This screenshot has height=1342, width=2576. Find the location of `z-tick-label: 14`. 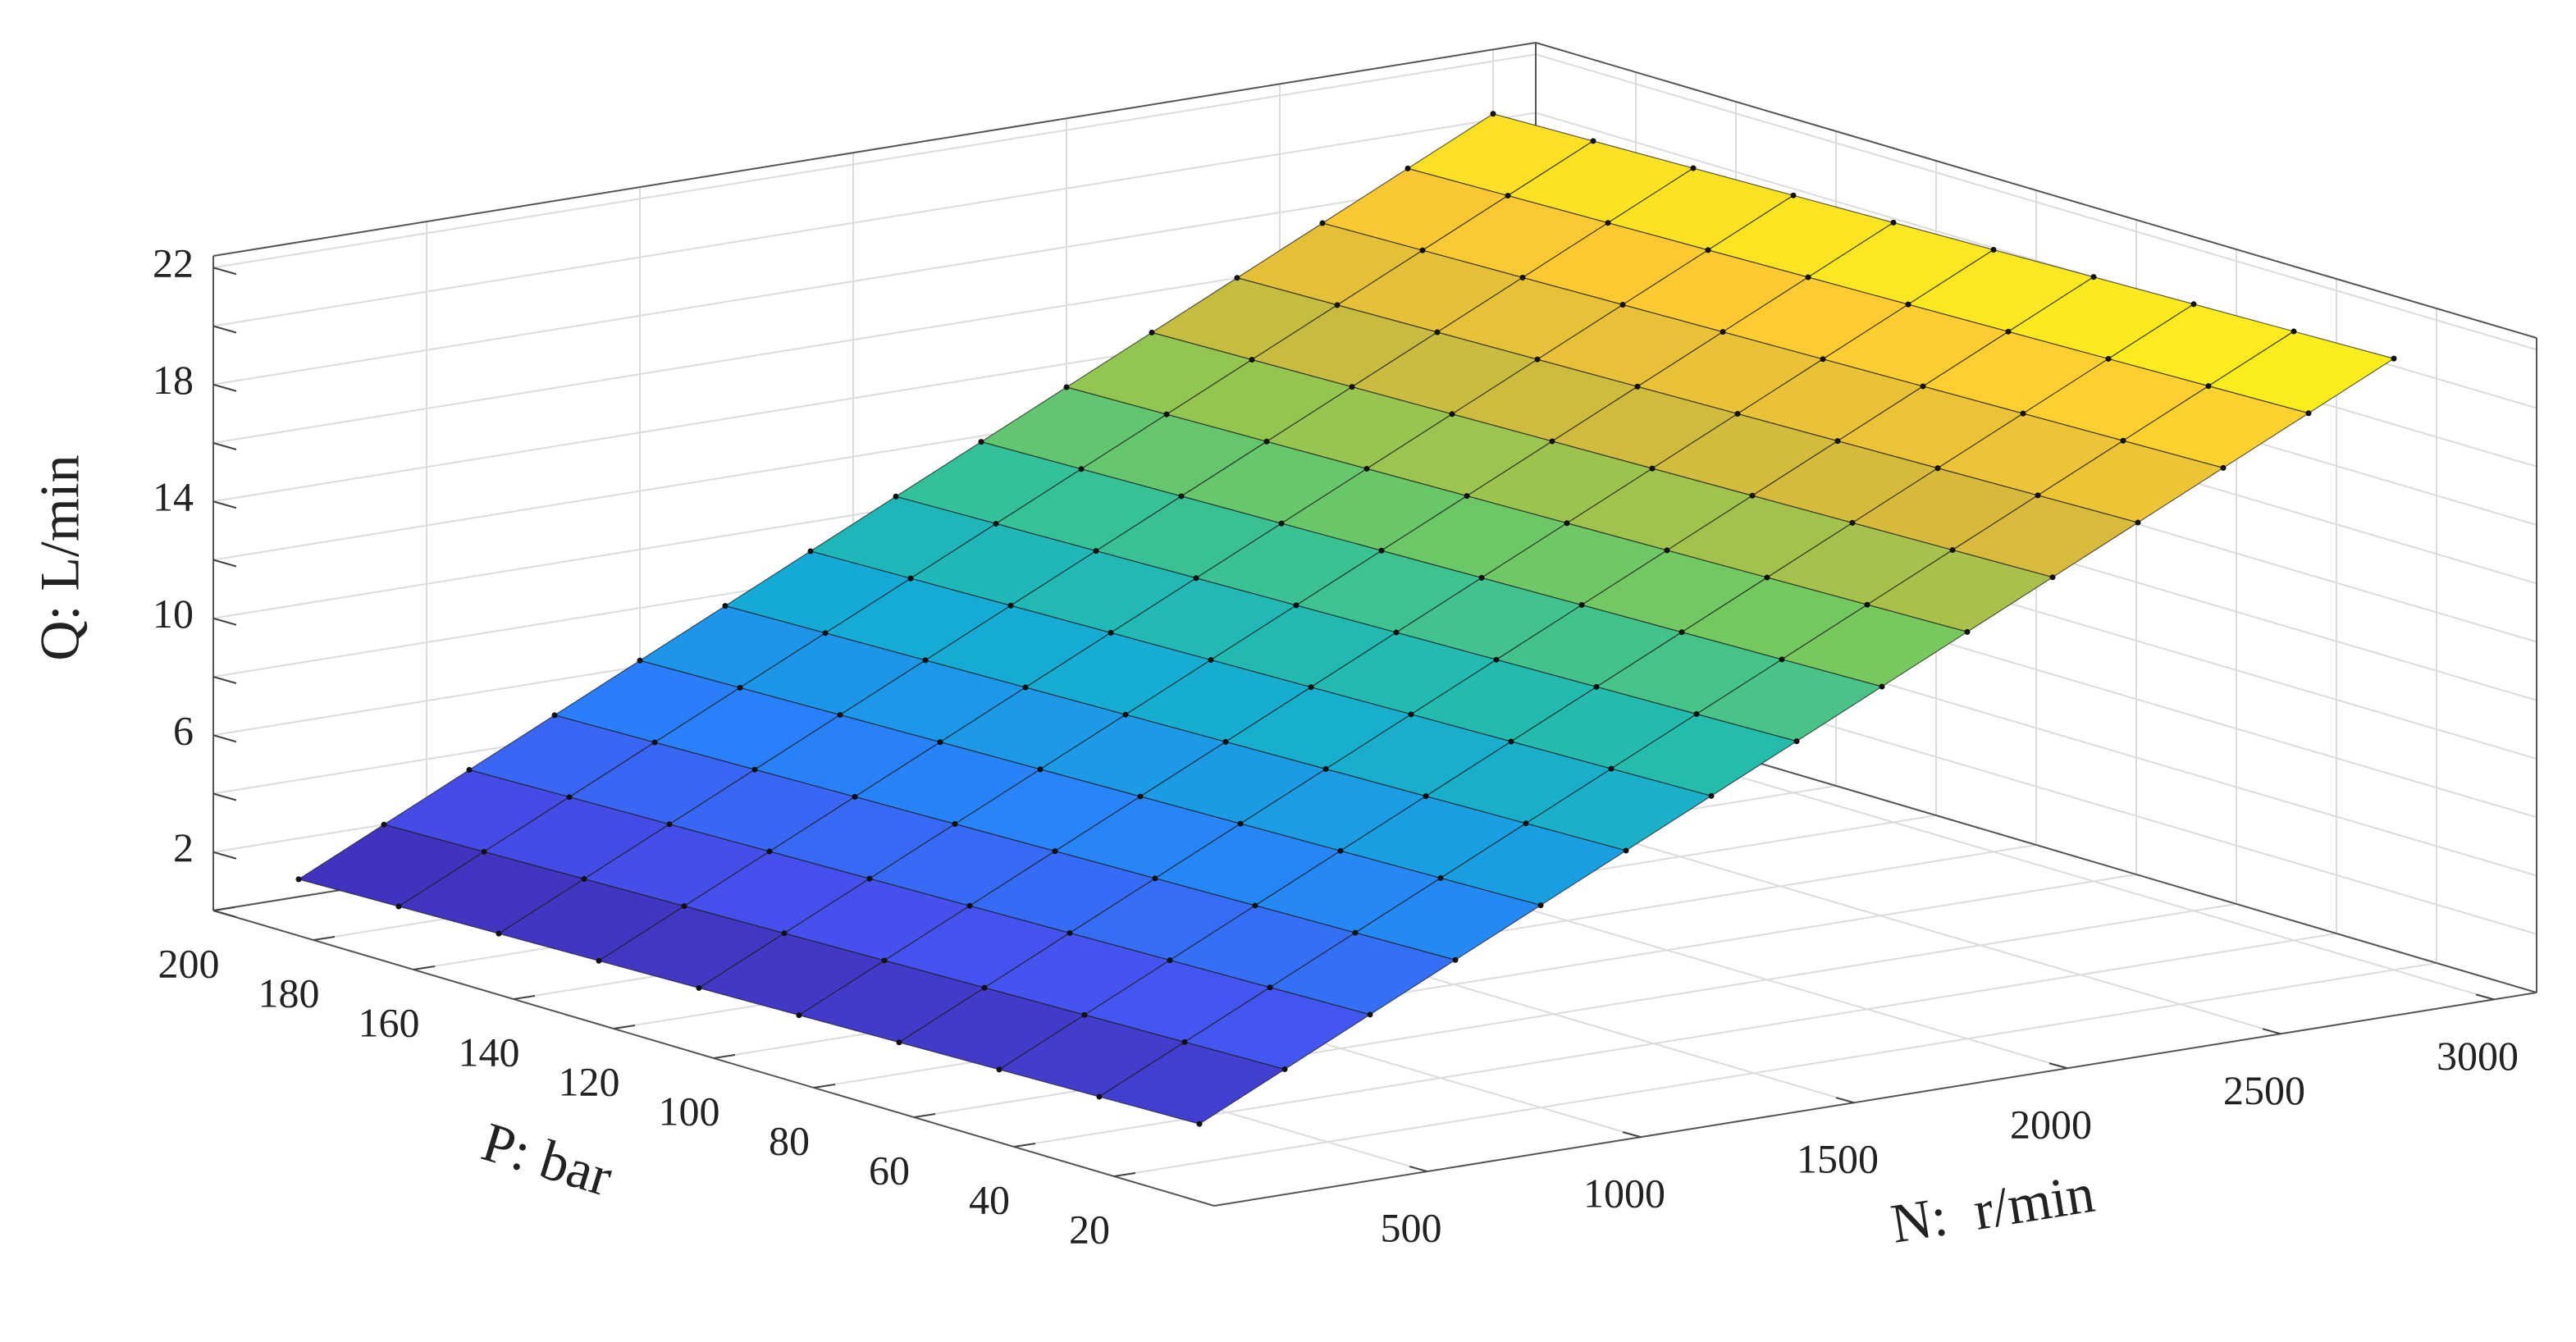

z-tick-label: 14 is located at coordinates (173, 497).